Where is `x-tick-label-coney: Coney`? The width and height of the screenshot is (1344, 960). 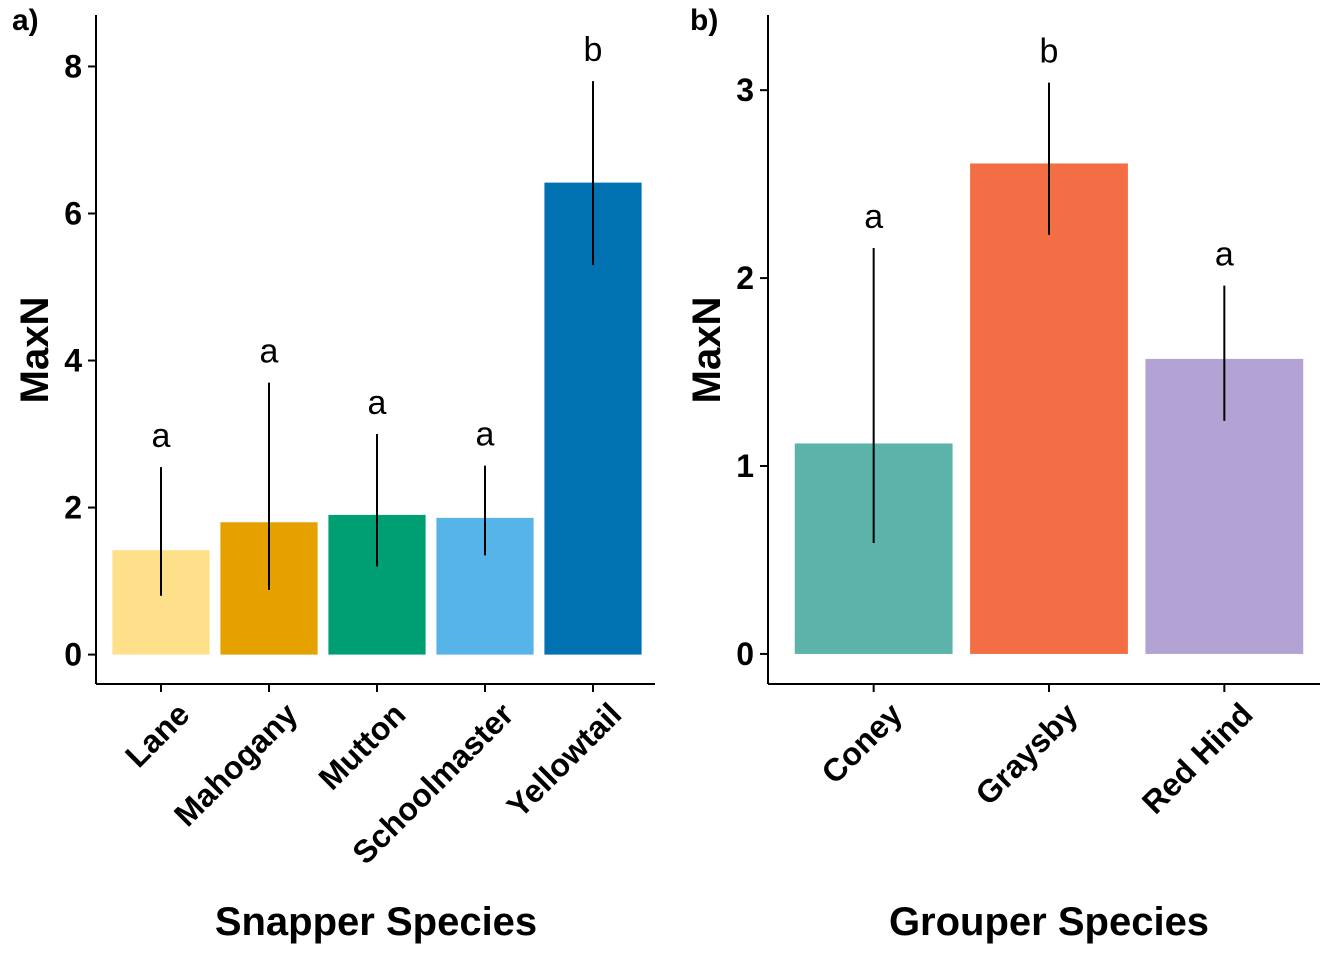
x-tick-label-coney: Coney is located at coordinates (861, 743).